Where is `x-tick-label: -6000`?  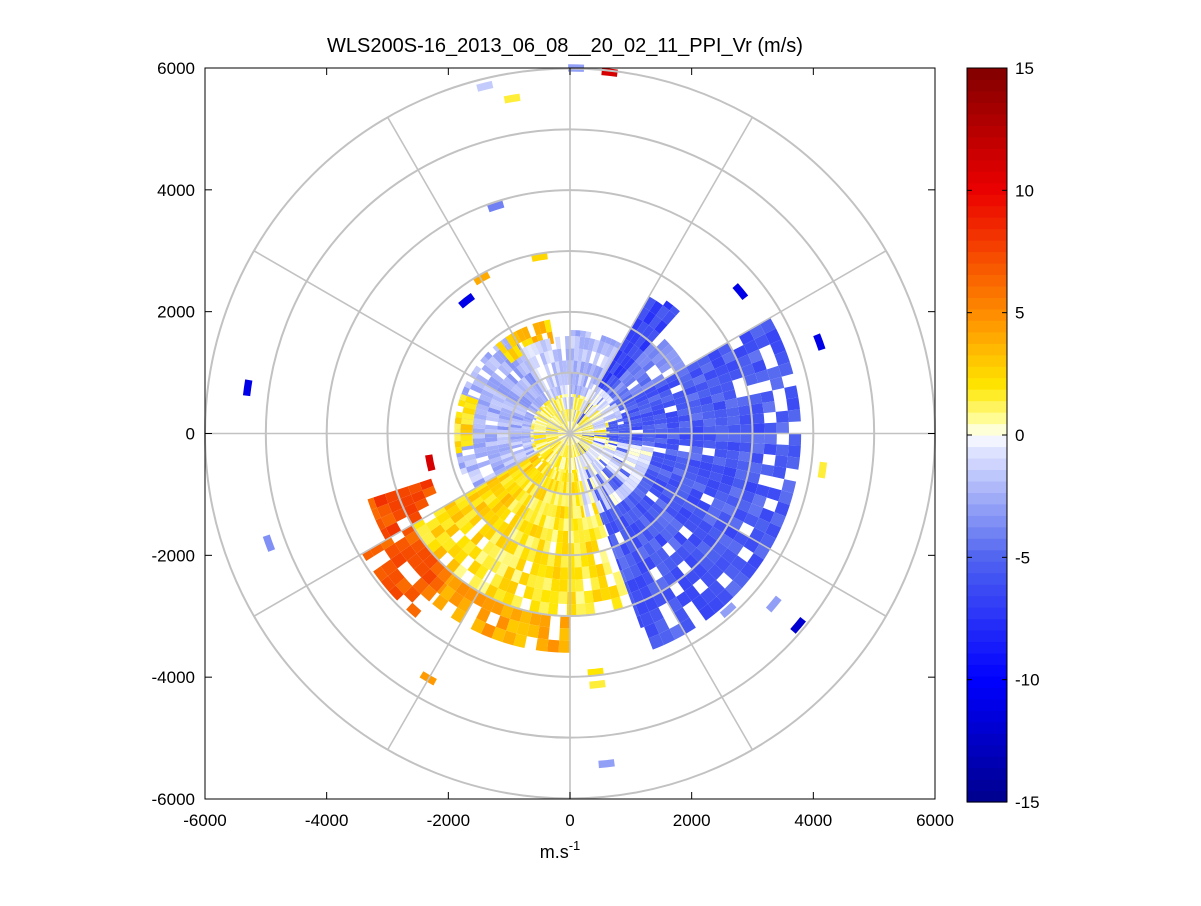 x-tick-label: -6000 is located at coordinates (204, 820).